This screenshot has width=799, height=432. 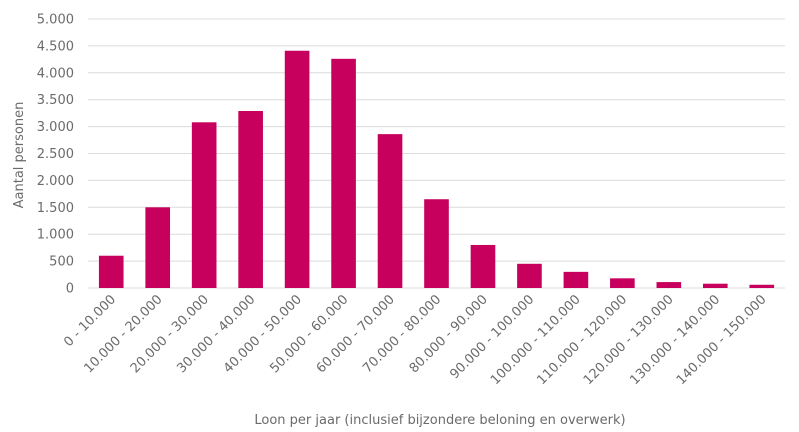 I want to click on y-tick-label: 4.500, so click(x=55, y=46).